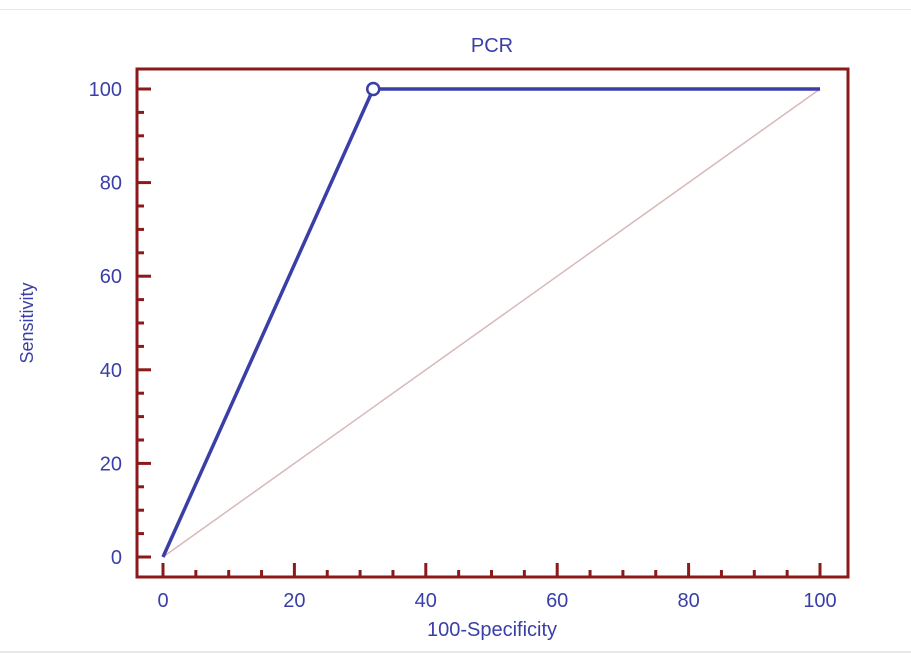 The height and width of the screenshot is (660, 911). I want to click on y-tick-label: 100, so click(105, 90).